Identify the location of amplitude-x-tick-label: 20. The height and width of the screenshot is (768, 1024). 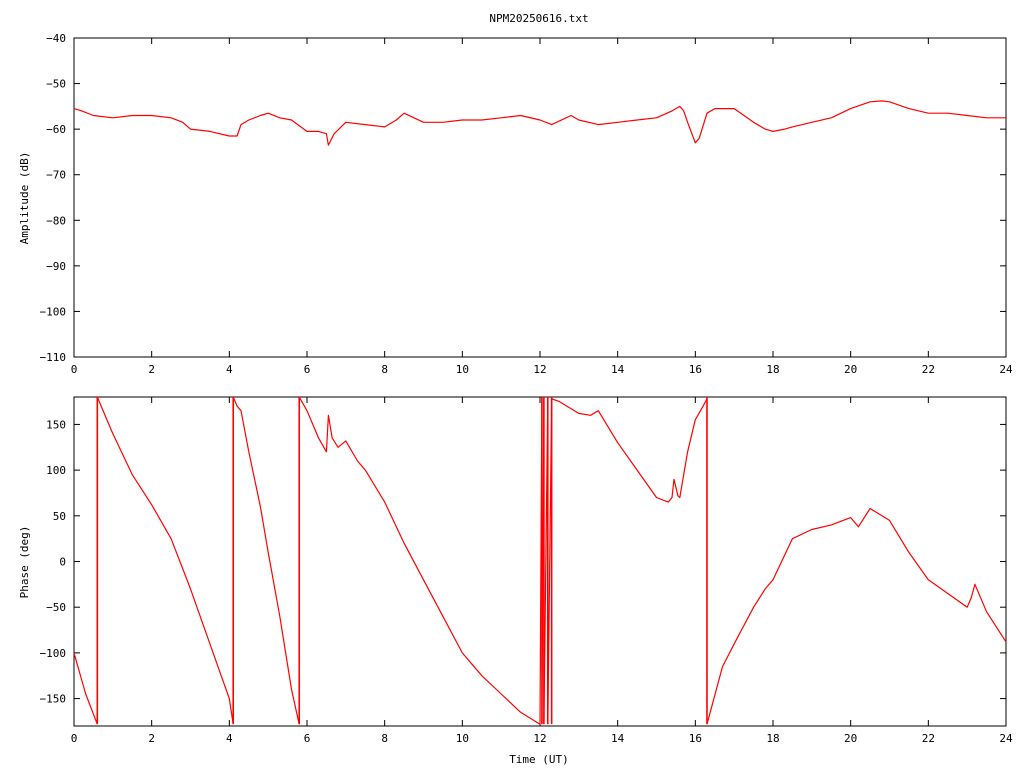
(850, 369).